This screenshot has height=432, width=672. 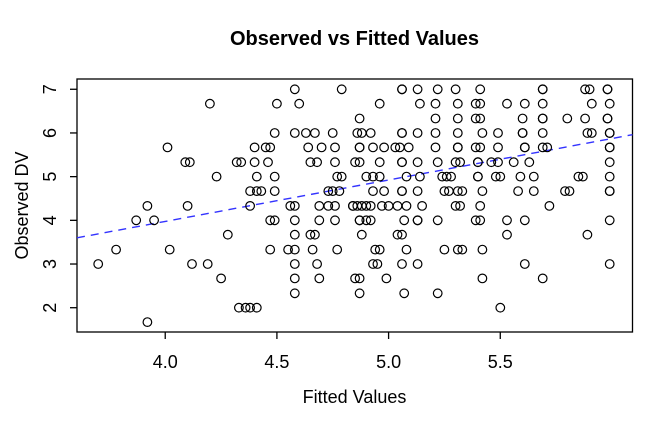 I want to click on x-tick-label: 4.0, so click(x=165, y=362).